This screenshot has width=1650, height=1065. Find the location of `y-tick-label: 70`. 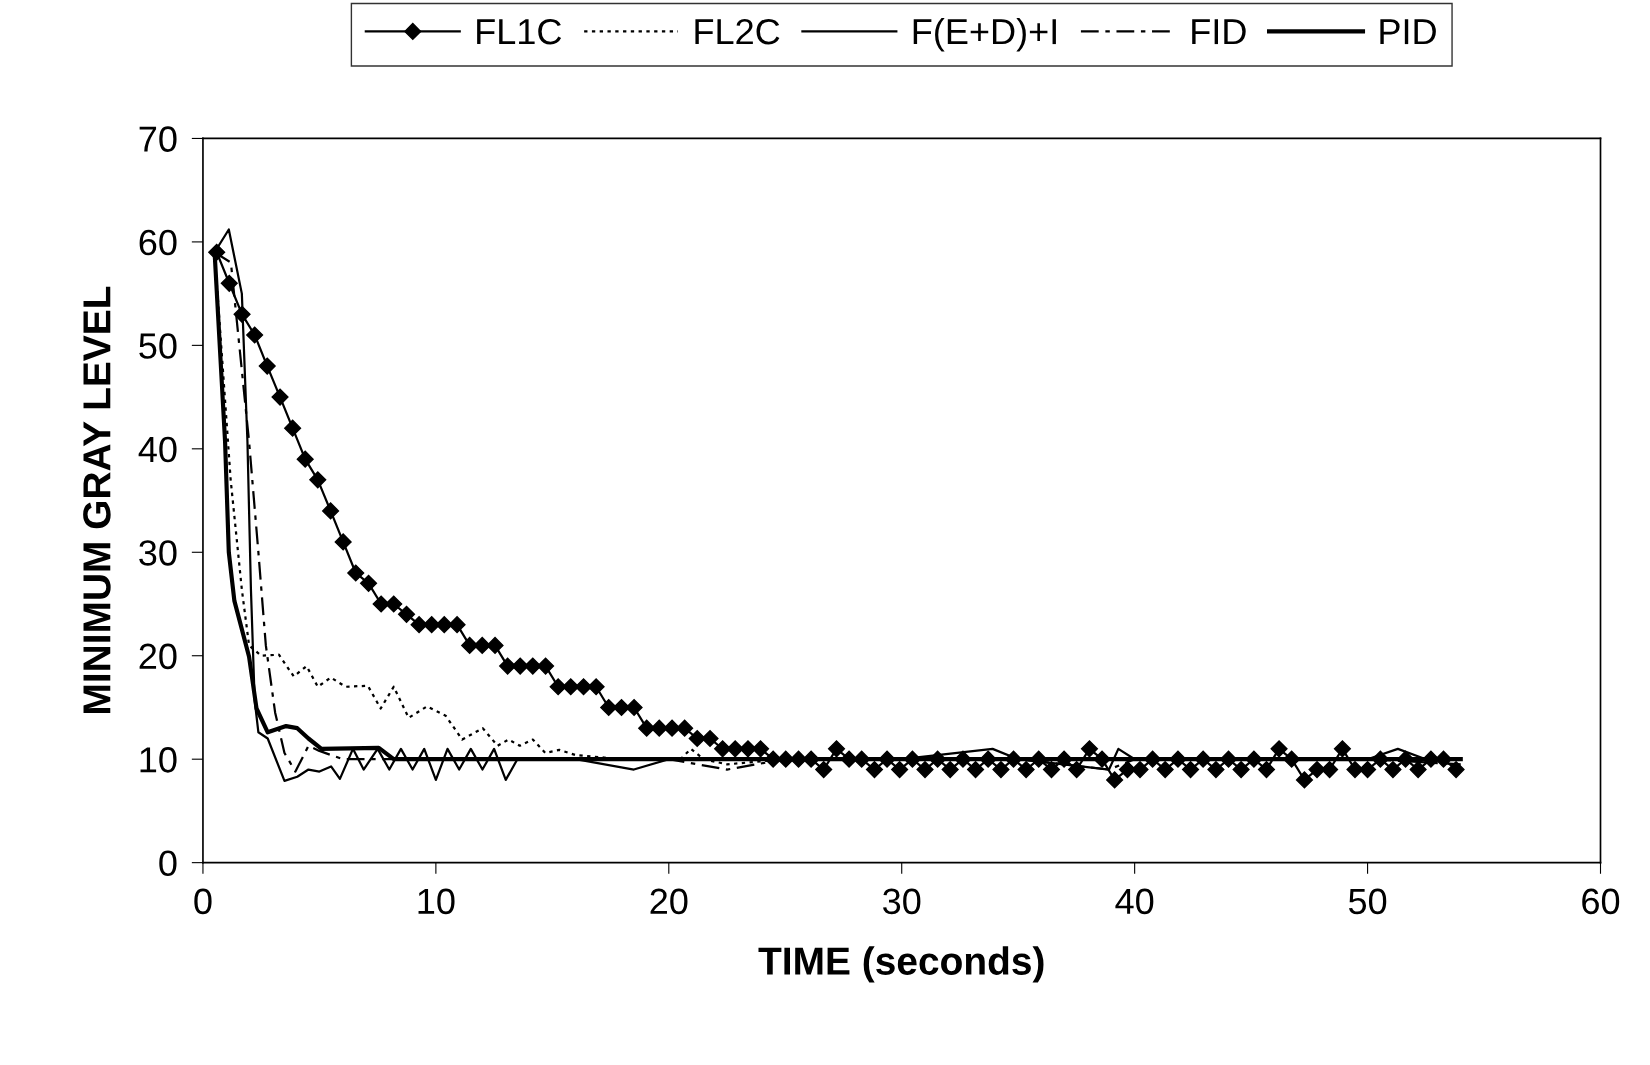

y-tick-label: 70 is located at coordinates (158, 139).